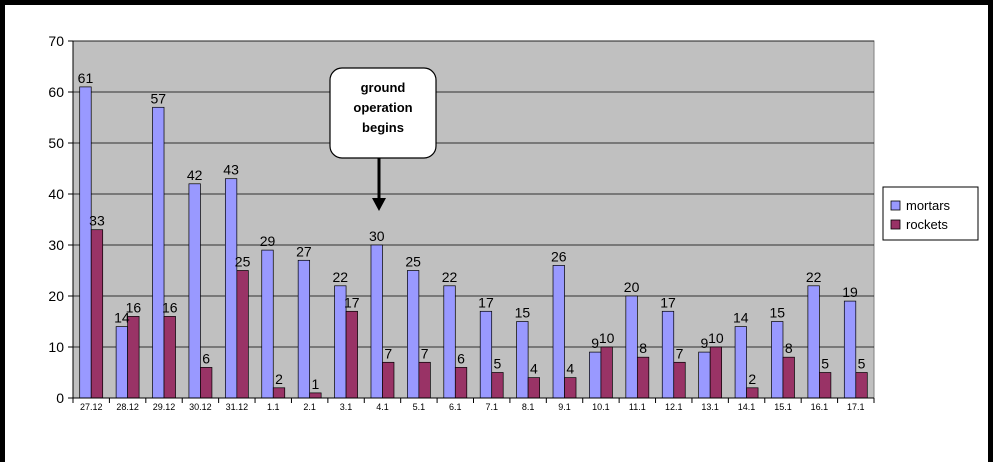 This screenshot has height=462, width=993. Describe the element at coordinates (195, 175) in the screenshot. I see `data-label-mortars: 42` at that location.